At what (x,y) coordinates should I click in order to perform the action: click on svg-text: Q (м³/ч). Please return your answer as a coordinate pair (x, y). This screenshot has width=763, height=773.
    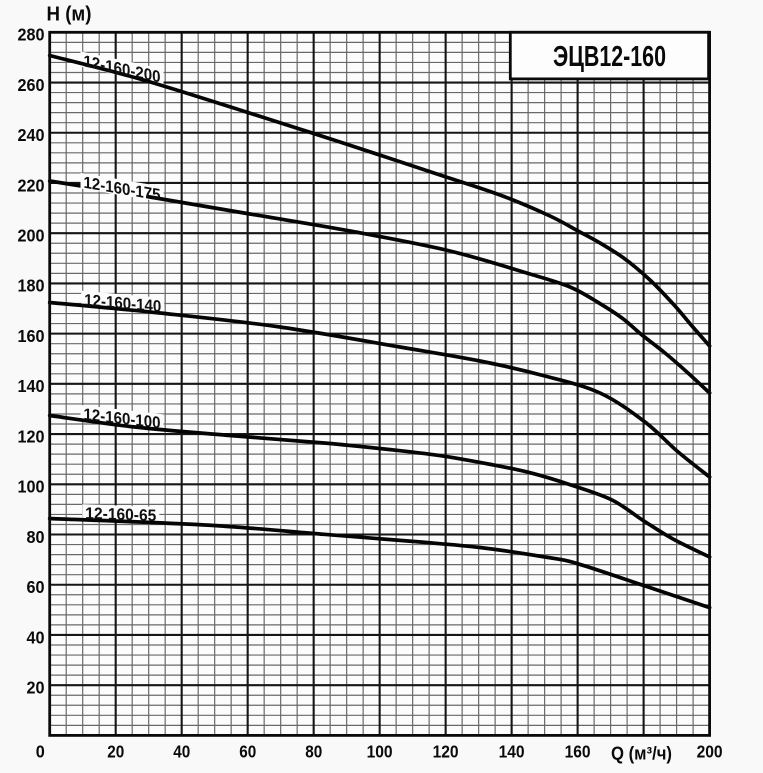
    Looking at the image, I should click on (641, 754).